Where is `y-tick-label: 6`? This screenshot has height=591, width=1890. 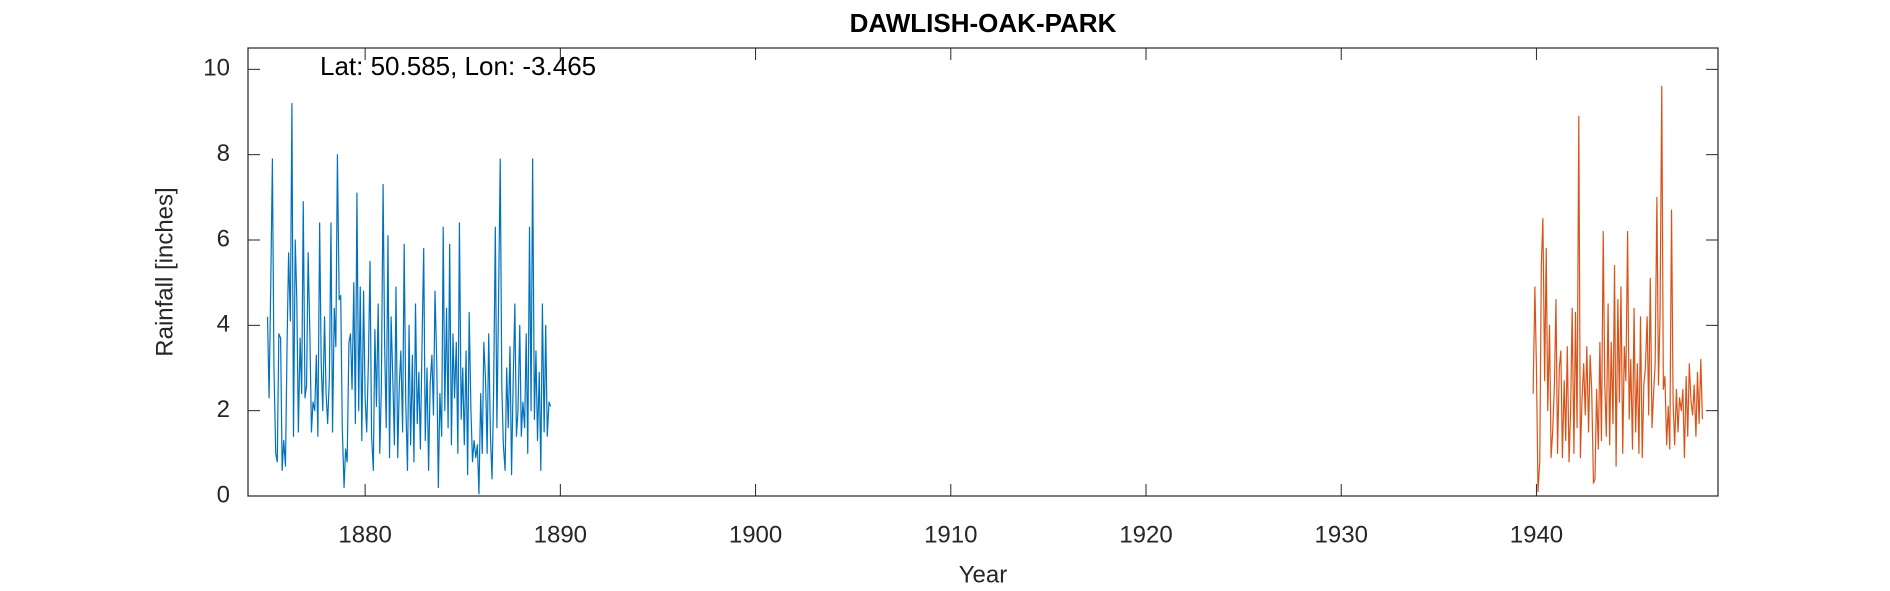 y-tick-label: 6 is located at coordinates (223, 238).